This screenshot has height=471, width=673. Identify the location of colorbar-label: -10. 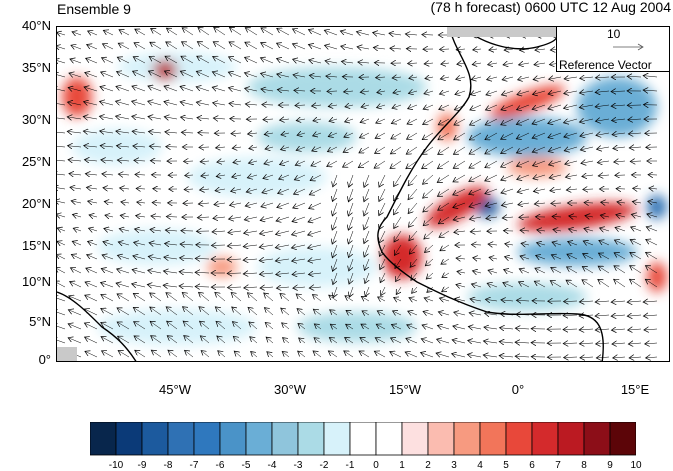
(116, 465).